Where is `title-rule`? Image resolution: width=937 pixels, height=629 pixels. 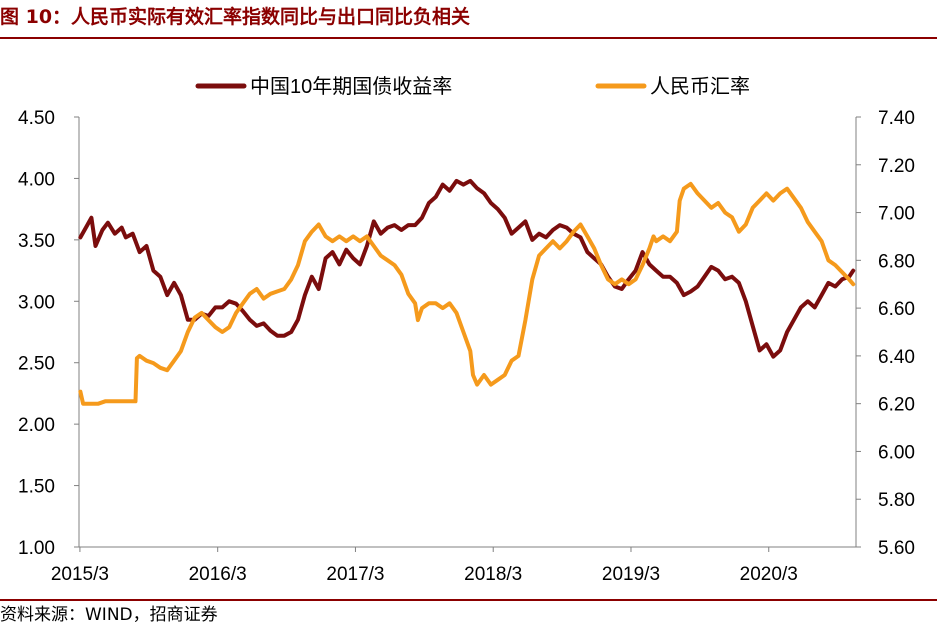 title-rule is located at coordinates (468, 38).